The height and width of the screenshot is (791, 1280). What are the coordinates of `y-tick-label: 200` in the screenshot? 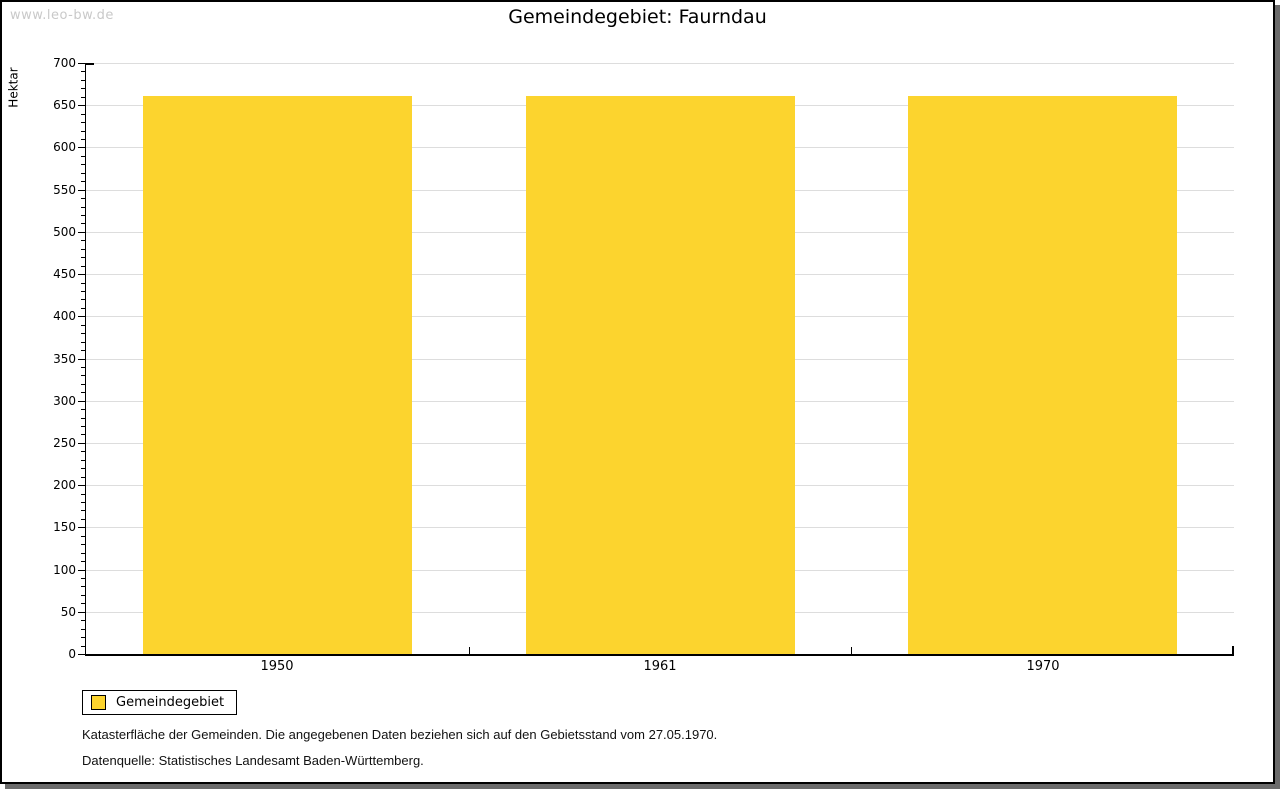 It's located at (64, 485).